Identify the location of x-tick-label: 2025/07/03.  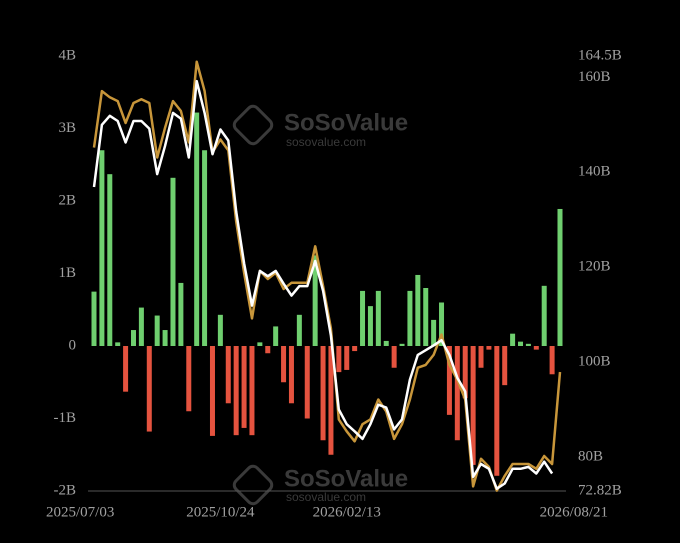
(80, 512).